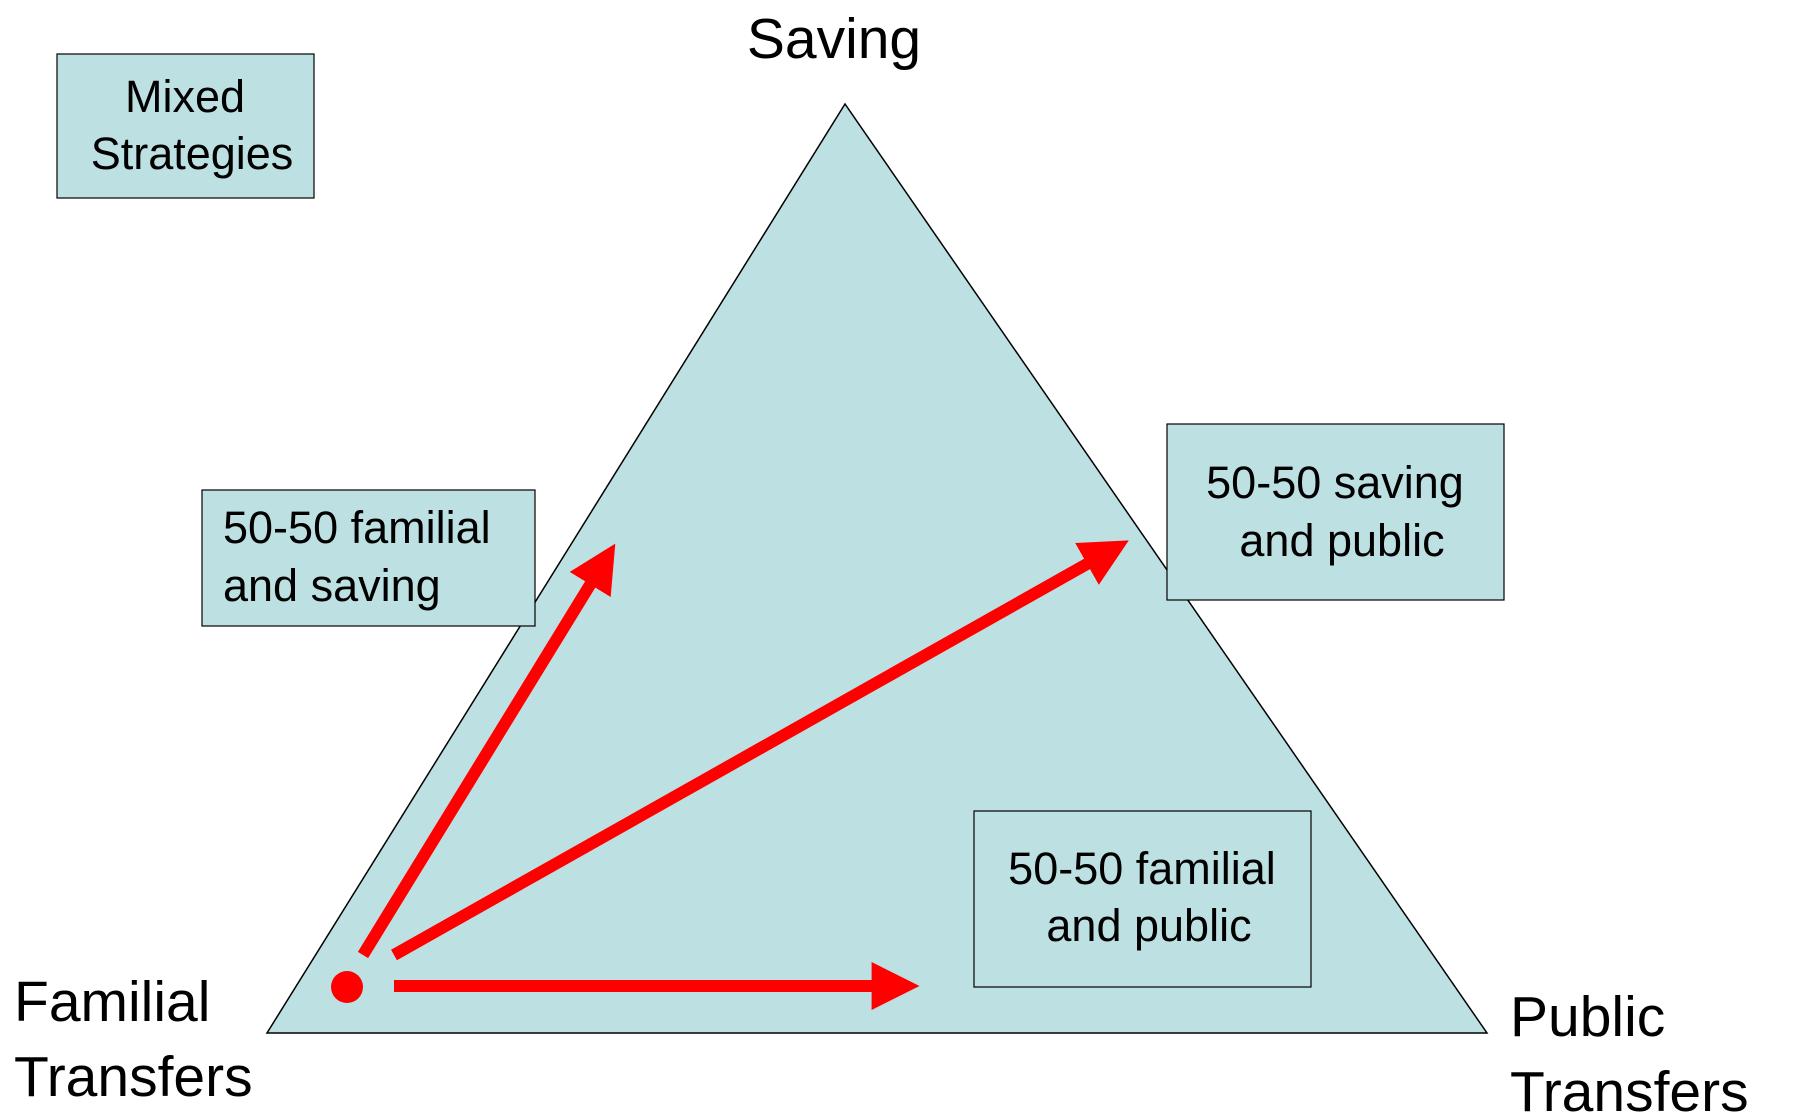 This screenshot has height=1118, width=1794. I want to click on box-line: and saving, so click(332, 585).